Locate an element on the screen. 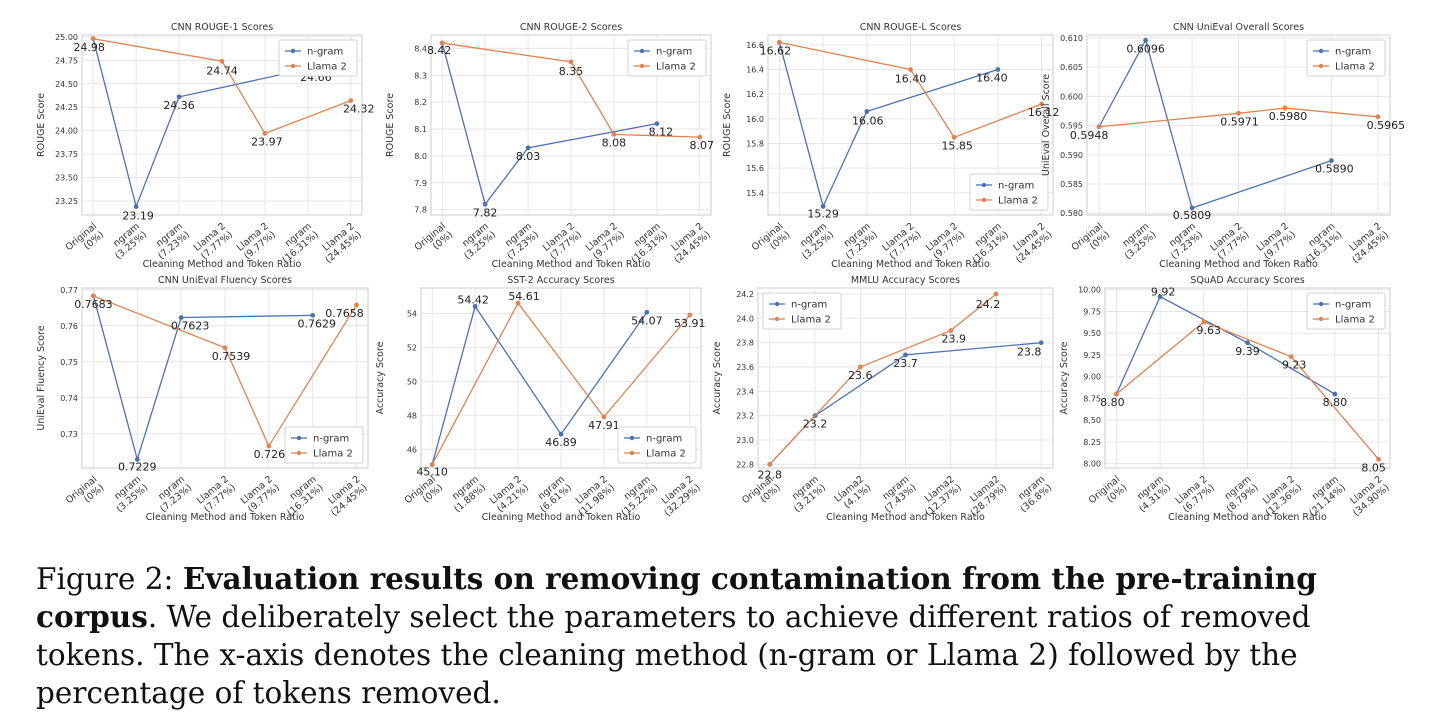  data-label: 24.2 is located at coordinates (988, 304).